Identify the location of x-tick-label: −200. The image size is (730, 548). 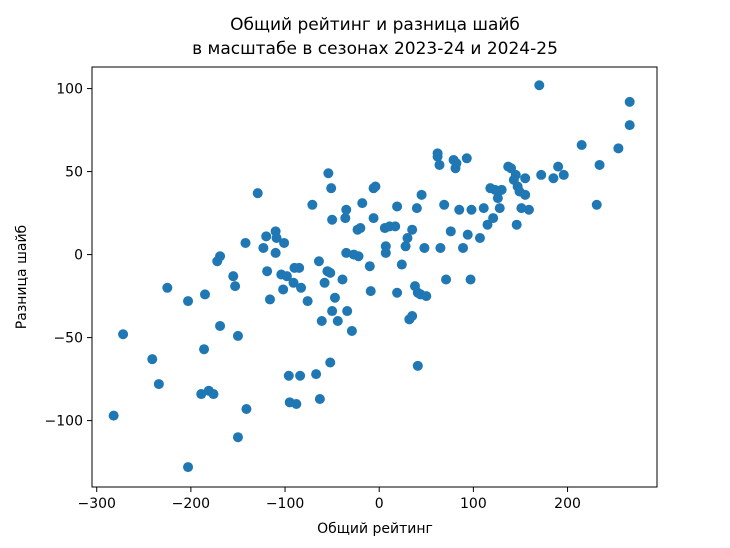
(191, 504).